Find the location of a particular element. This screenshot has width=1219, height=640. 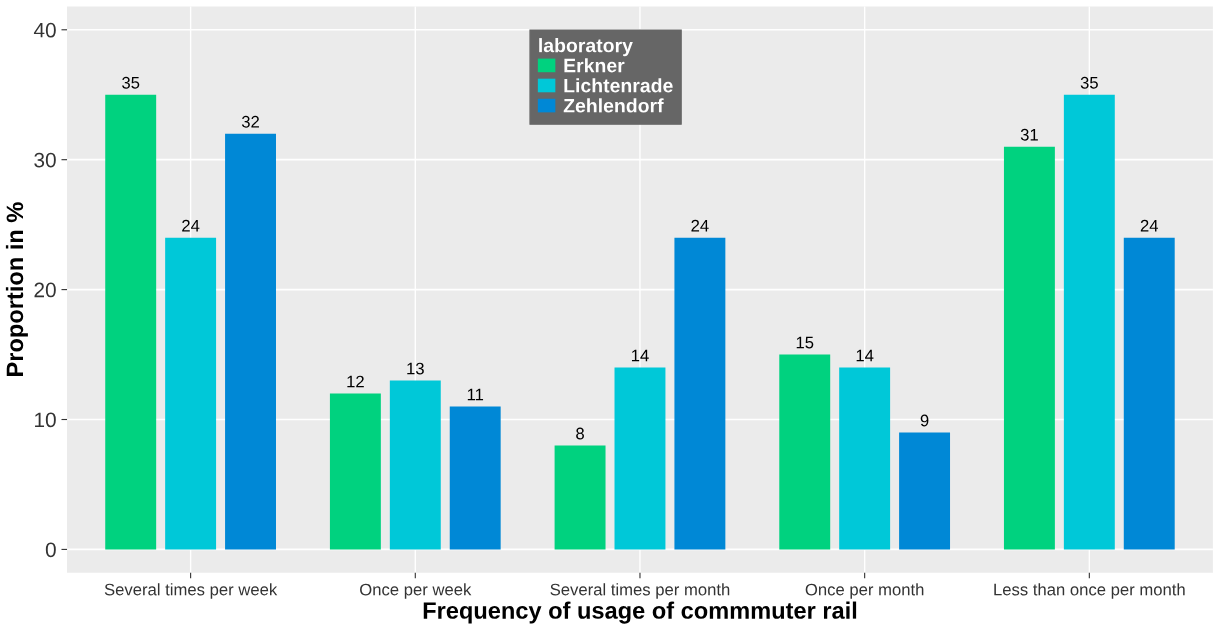

x-tick-label: Less than once per month is located at coordinates (1089, 591).